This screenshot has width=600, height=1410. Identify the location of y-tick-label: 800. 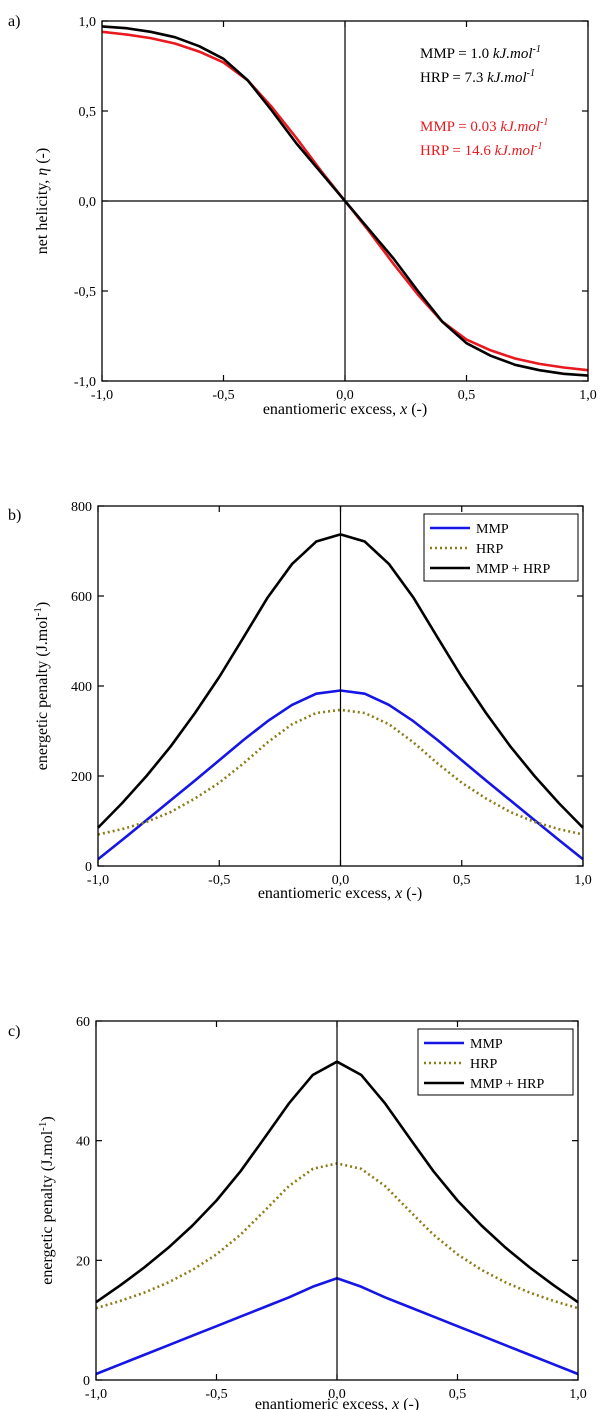
(81, 507).